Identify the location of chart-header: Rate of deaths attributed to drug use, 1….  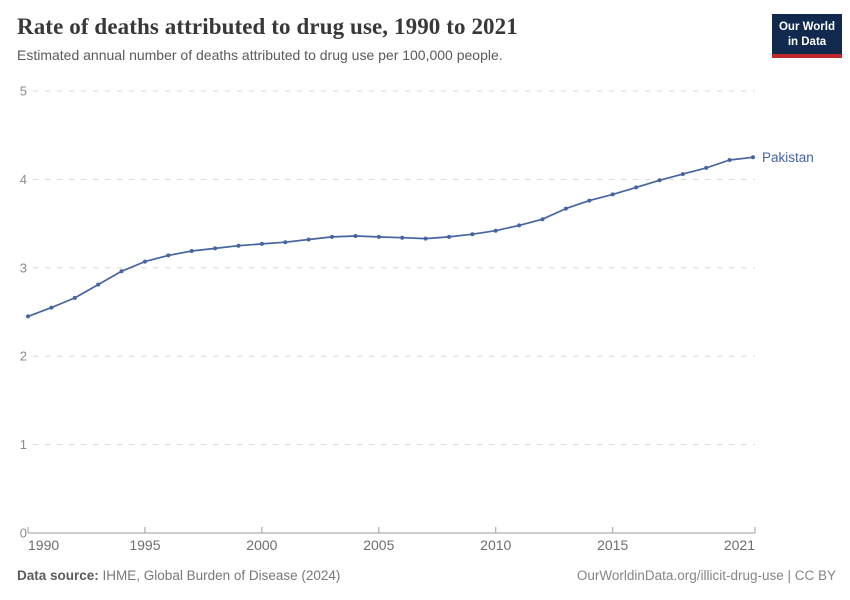
(386, 38).